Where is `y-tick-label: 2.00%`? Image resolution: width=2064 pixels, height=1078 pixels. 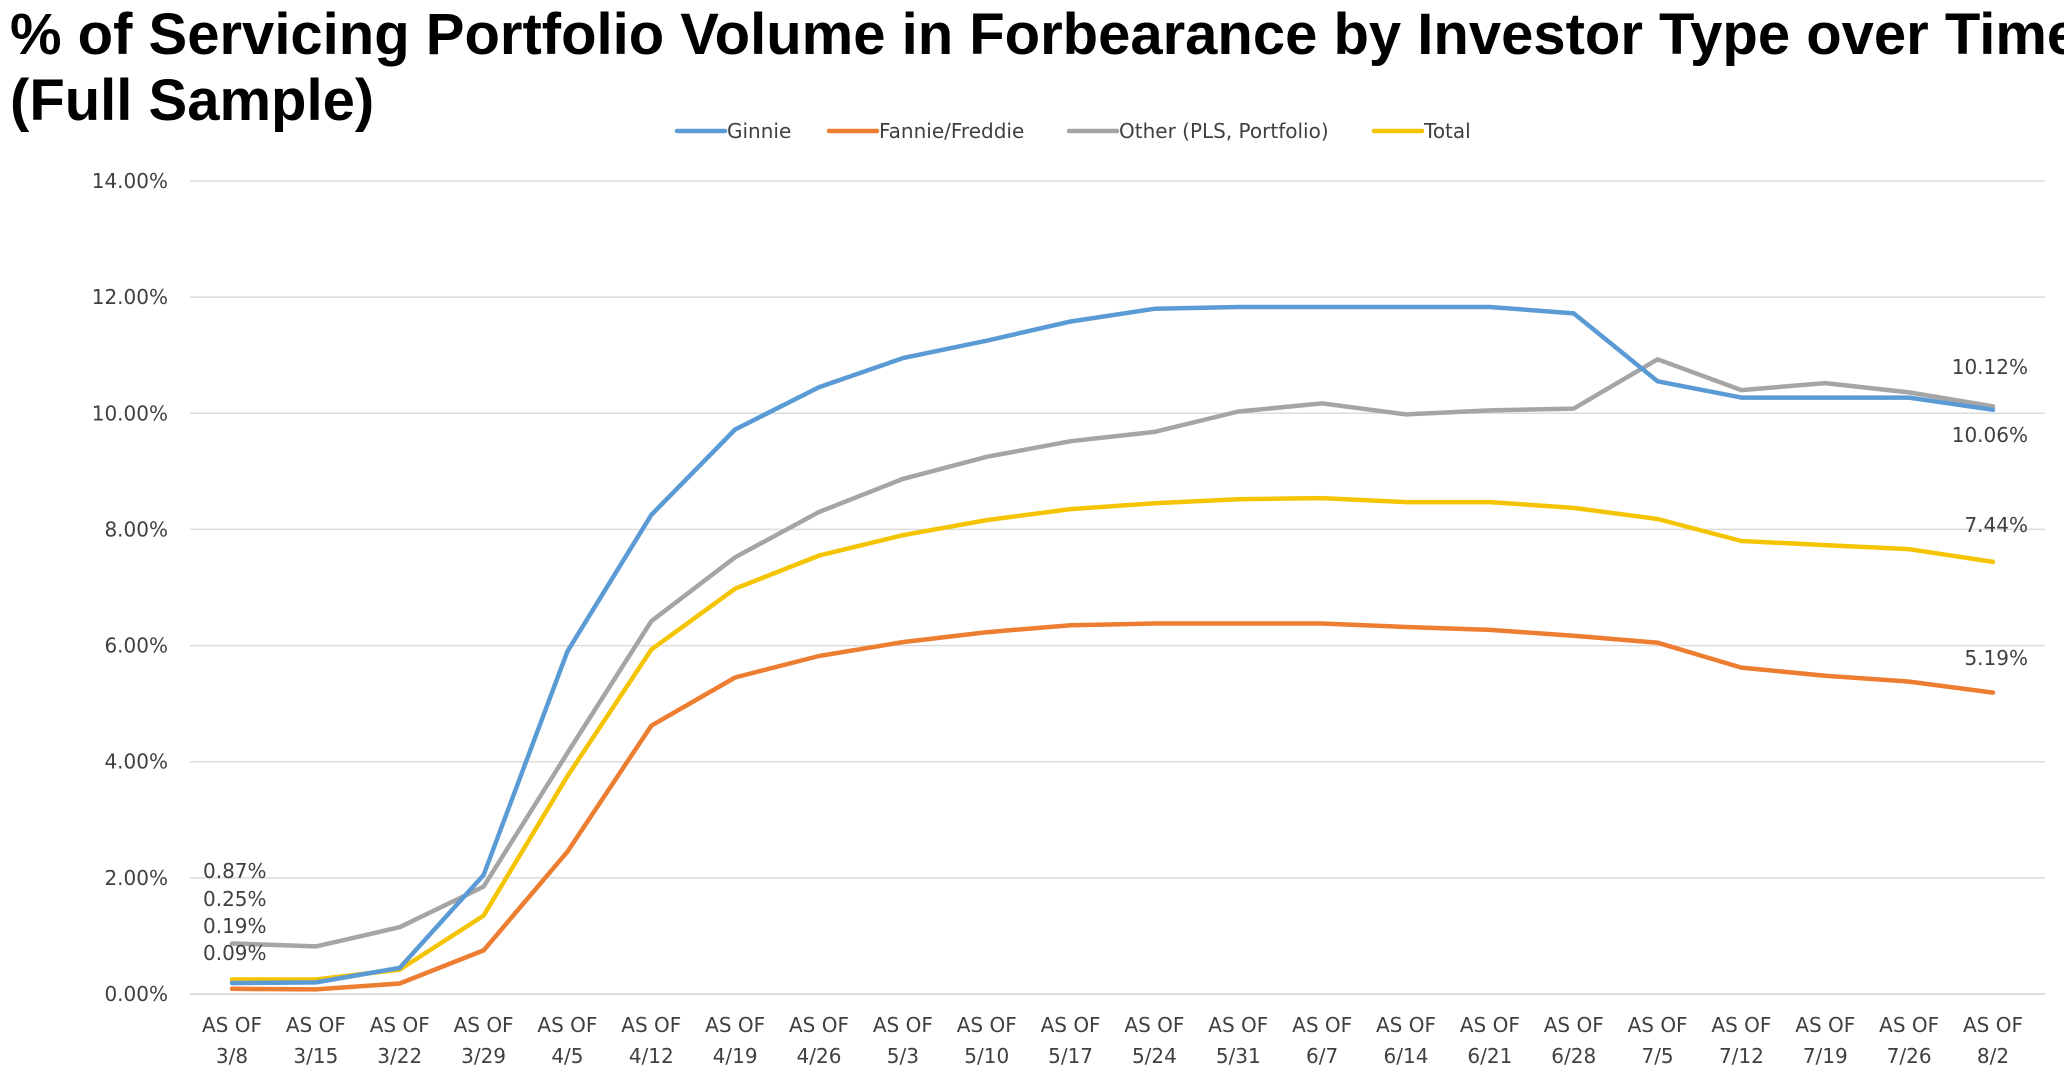 y-tick-label: 2.00% is located at coordinates (136, 878).